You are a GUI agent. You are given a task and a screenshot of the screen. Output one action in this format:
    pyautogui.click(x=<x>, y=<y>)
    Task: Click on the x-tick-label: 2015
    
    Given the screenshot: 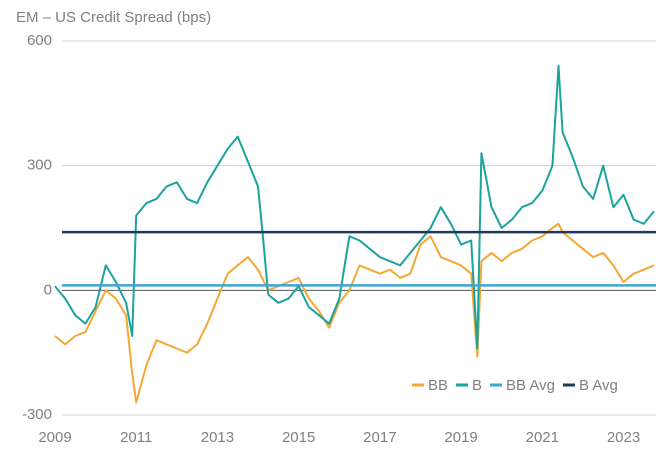 What is the action you would take?
    pyautogui.click(x=298, y=437)
    